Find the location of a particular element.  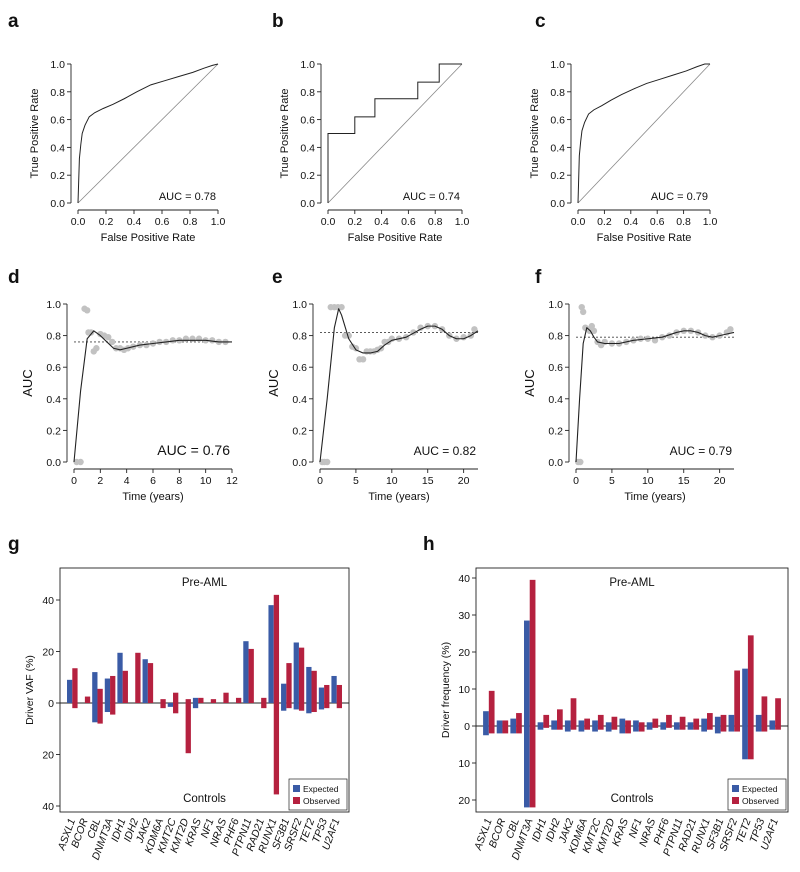

y-tick-label-c: 0.8 is located at coordinates (557, 93).